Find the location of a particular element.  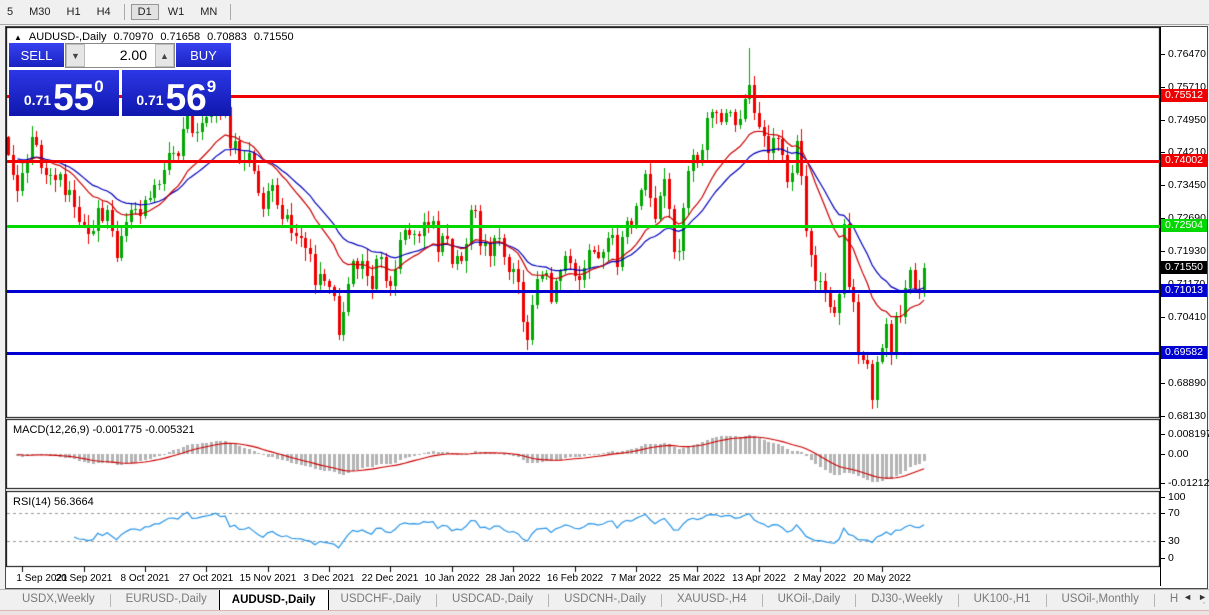

price-tick-label: 0.74950 is located at coordinates (1184, 120).